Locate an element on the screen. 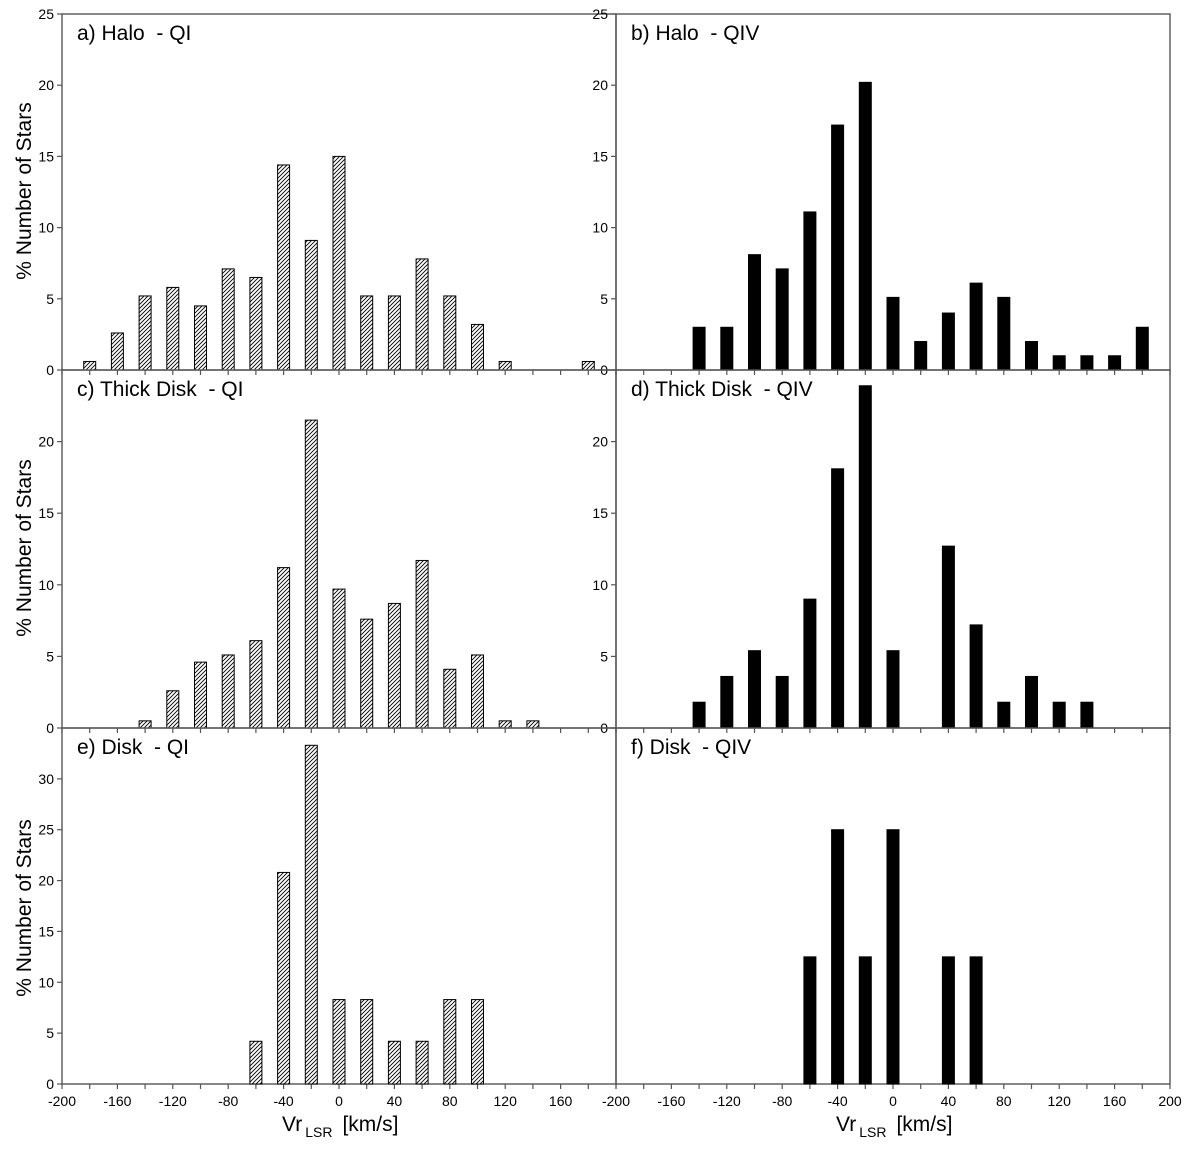 The width and height of the screenshot is (1200, 1159). x-tick-label: 120 is located at coordinates (506, 1101).